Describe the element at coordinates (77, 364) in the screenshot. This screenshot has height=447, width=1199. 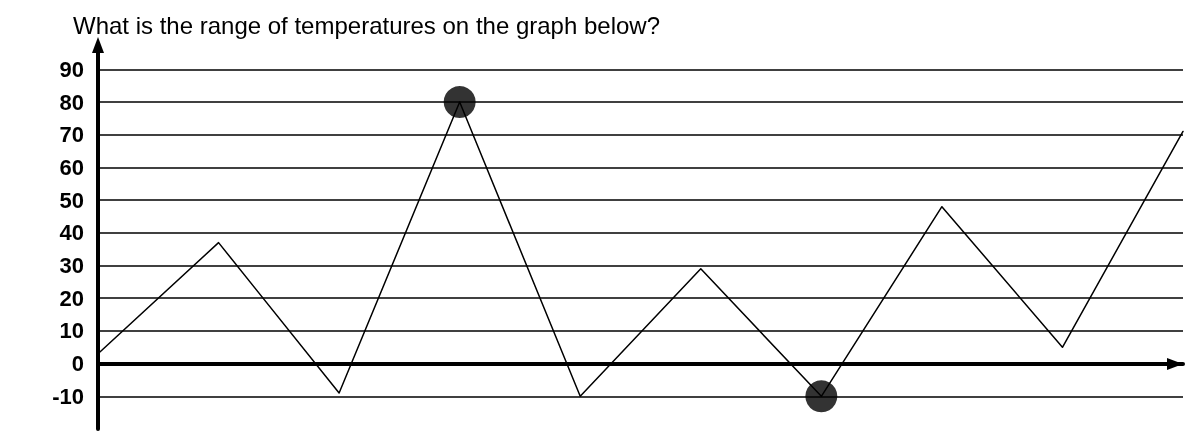
I see `y-tick-label: 0` at that location.